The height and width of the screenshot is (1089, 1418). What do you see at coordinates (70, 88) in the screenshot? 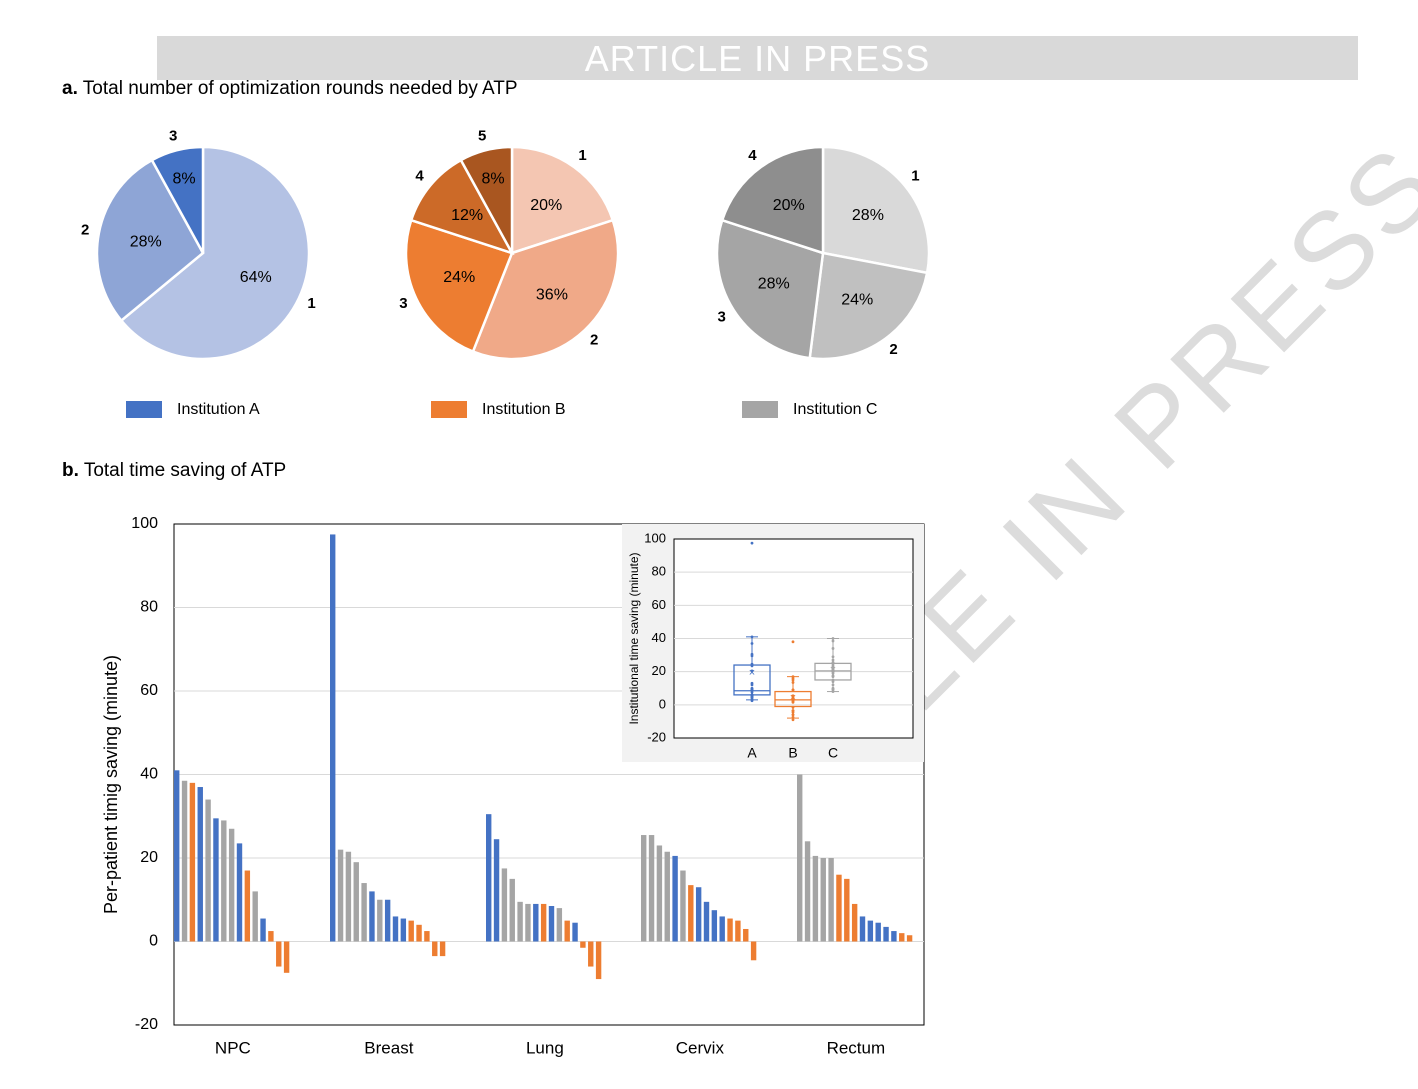
I see `panel-a-letter: a.` at bounding box center [70, 88].